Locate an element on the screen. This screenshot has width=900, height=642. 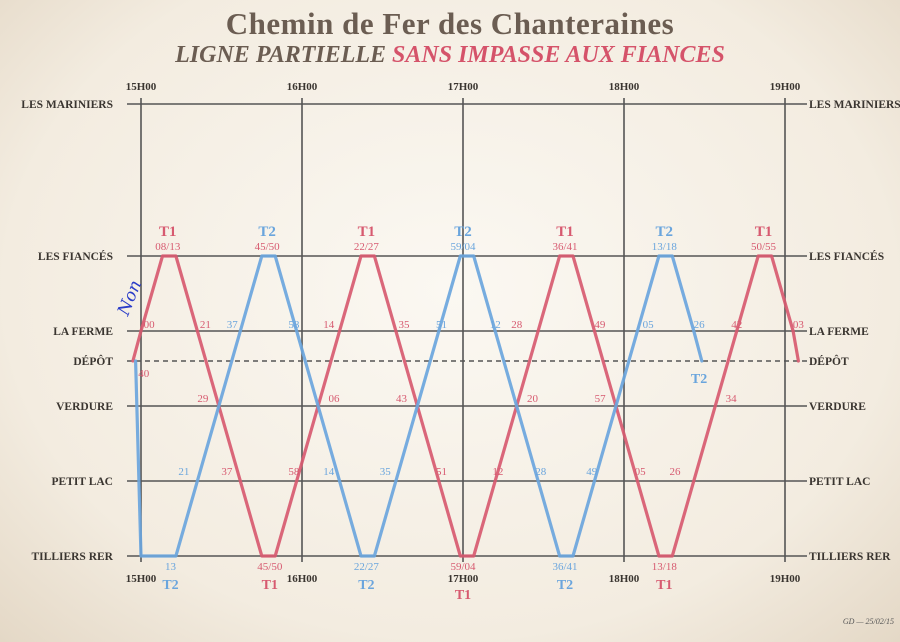
page-title: Chemin de Fer des Chanteraines is located at coordinates (450, 23).